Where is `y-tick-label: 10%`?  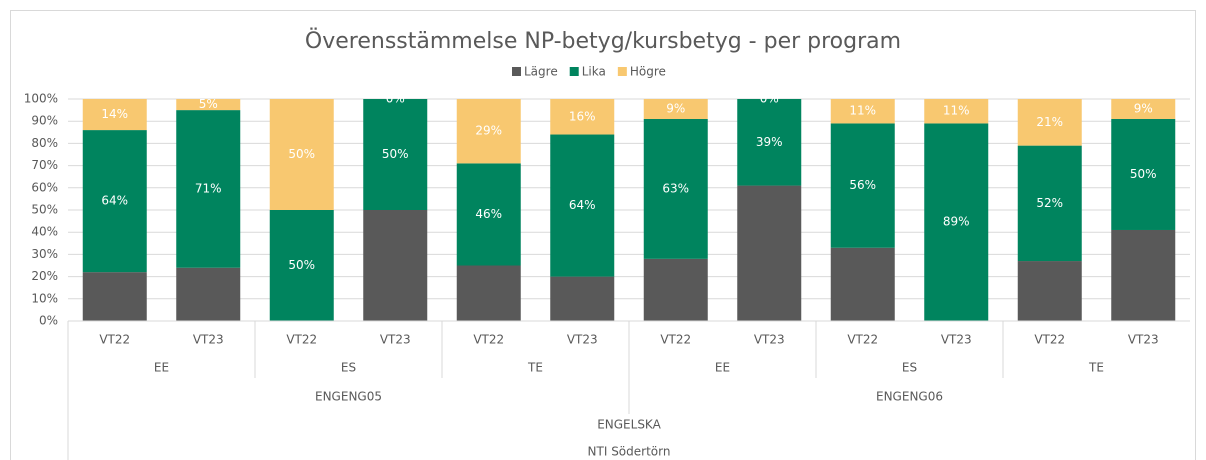 y-tick-label: 10% is located at coordinates (44, 298).